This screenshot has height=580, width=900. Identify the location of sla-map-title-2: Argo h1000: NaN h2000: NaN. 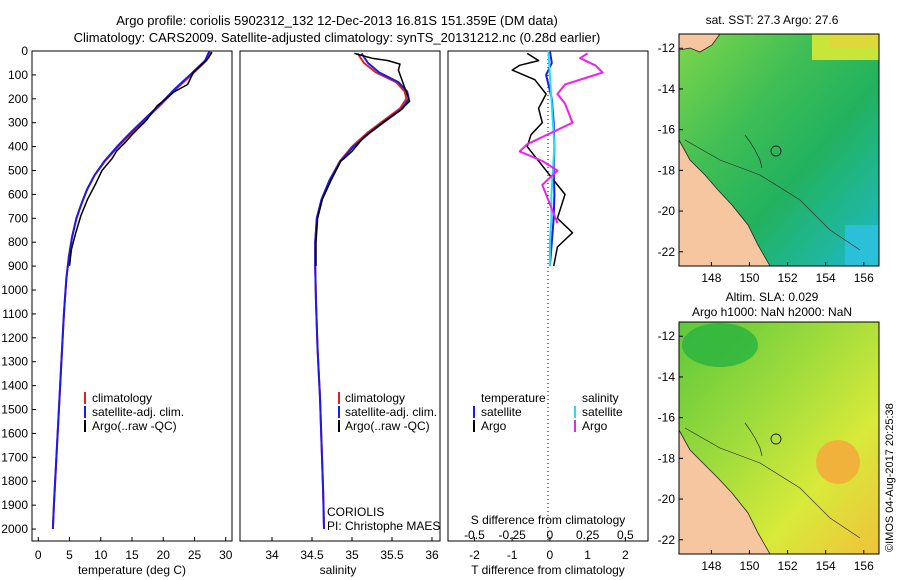
(772, 312).